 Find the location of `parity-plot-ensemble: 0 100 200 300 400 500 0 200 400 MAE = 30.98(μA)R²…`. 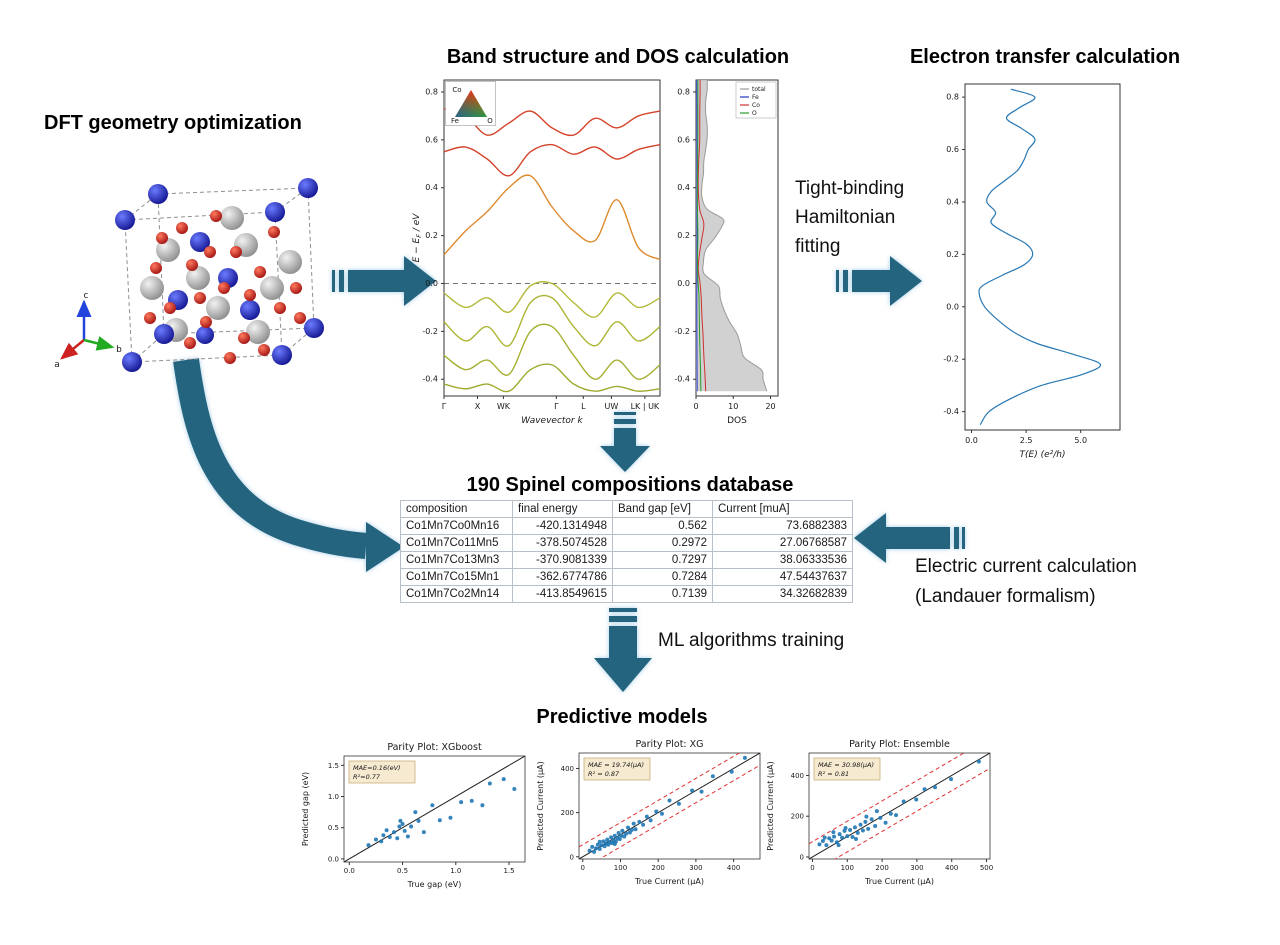

parity-plot-ensemble: 0 100 200 300 400 500 0 200 400 MAE = 30.98(μA)R²… is located at coordinates (879, 812).